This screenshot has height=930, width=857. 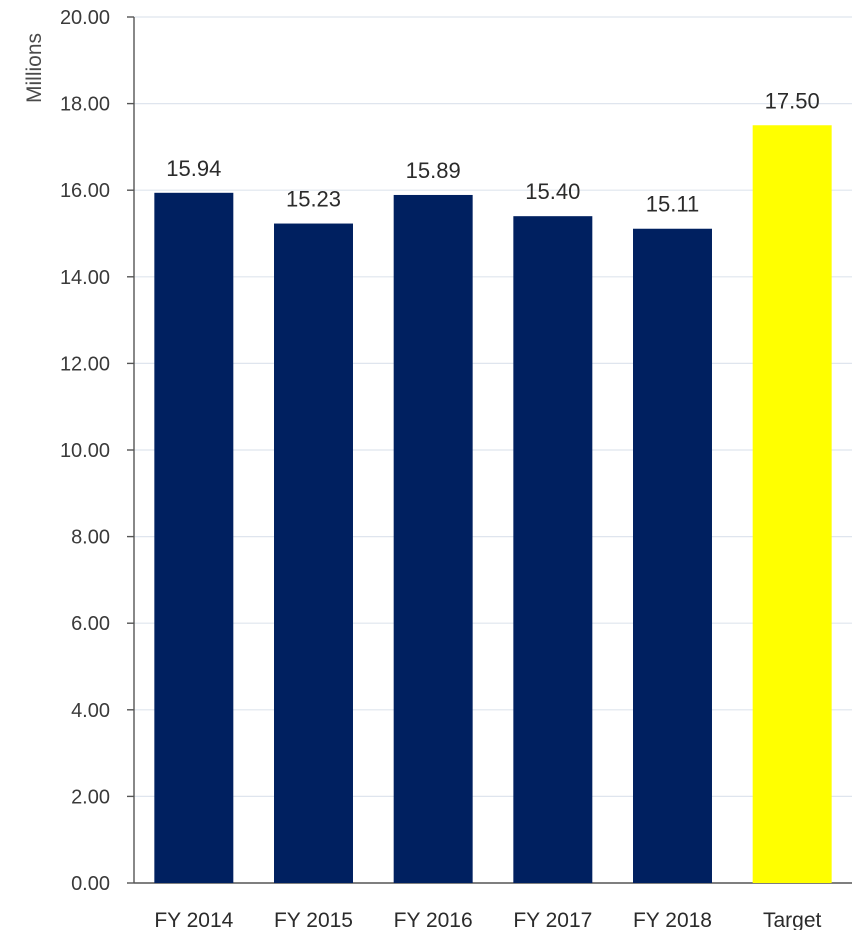 What do you see at coordinates (90, 884) in the screenshot?
I see `y-tick-label: 0.00` at bounding box center [90, 884].